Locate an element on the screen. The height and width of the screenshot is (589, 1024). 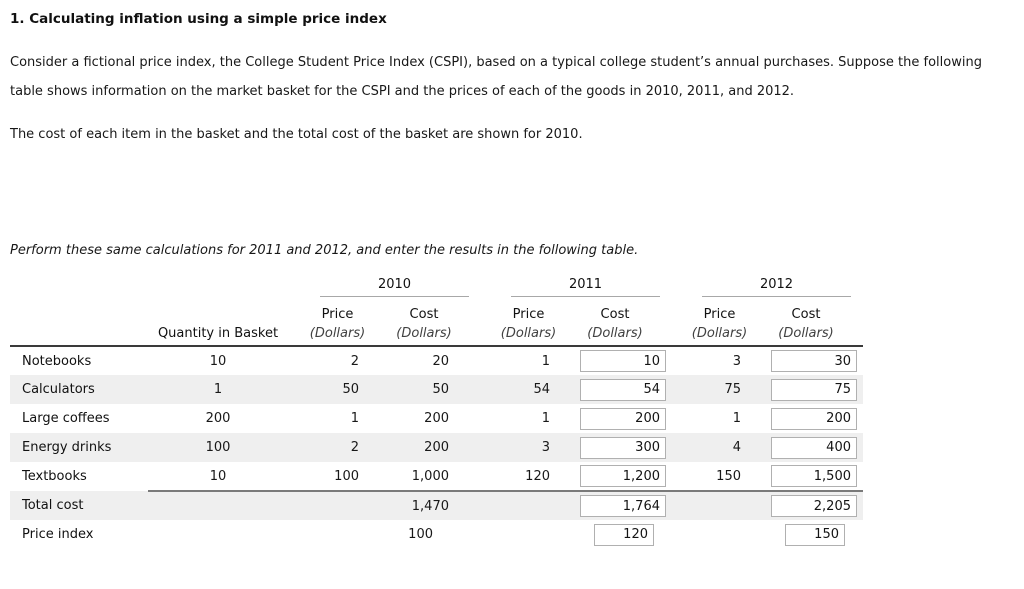
cost-2010-value: 1,000 is located at coordinates (430, 476).